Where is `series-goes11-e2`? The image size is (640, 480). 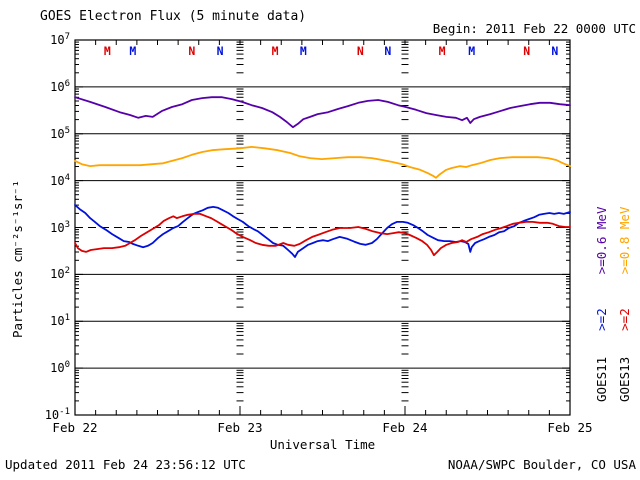
series-goes11-e2 is located at coordinates (322, 231).